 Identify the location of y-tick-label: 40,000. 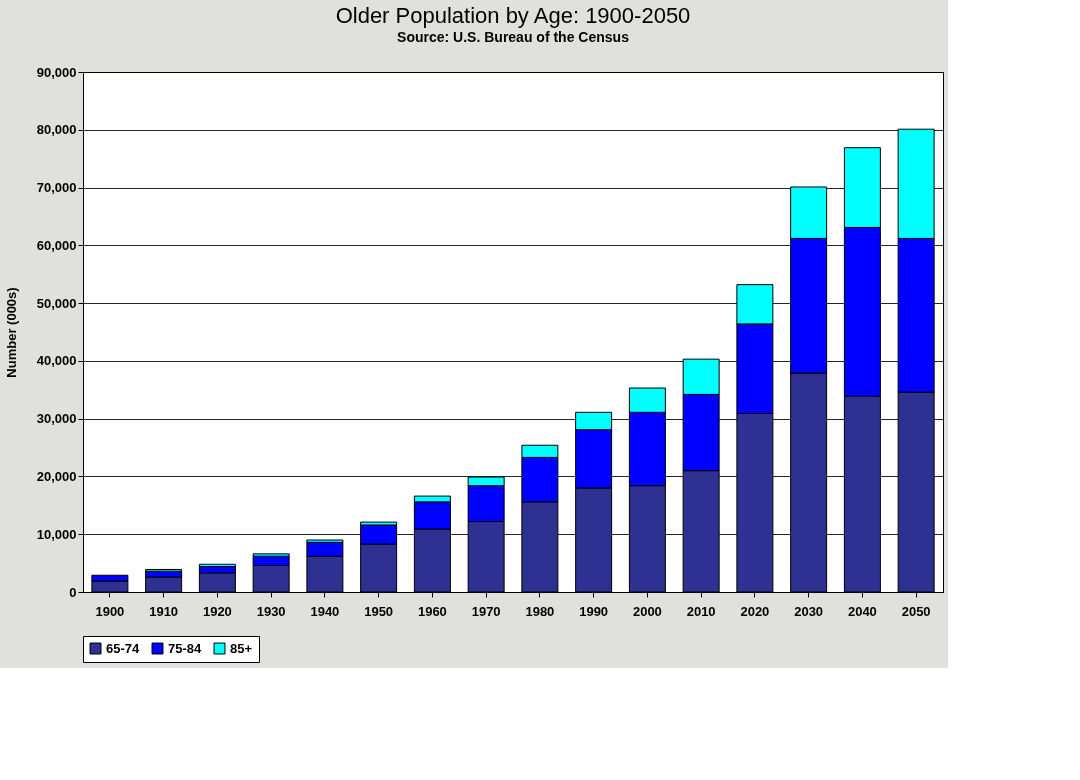
(56, 361).